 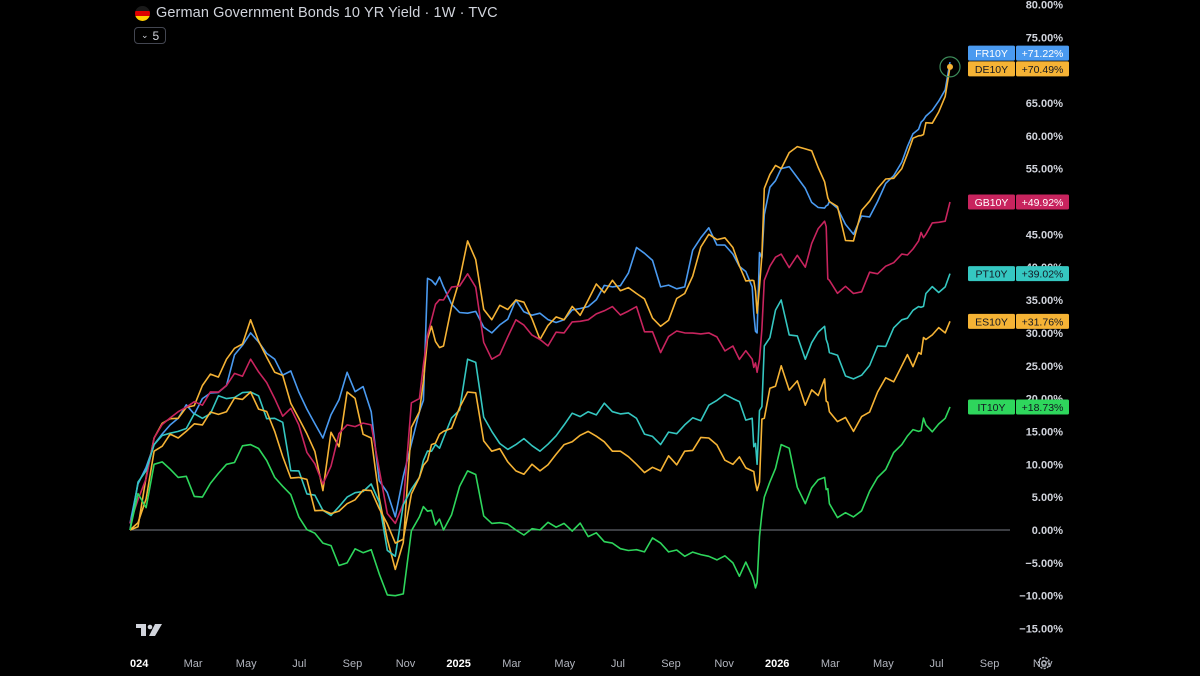 What do you see at coordinates (1045, 301) in the screenshot?
I see `y-tick-label: 35.00%` at bounding box center [1045, 301].